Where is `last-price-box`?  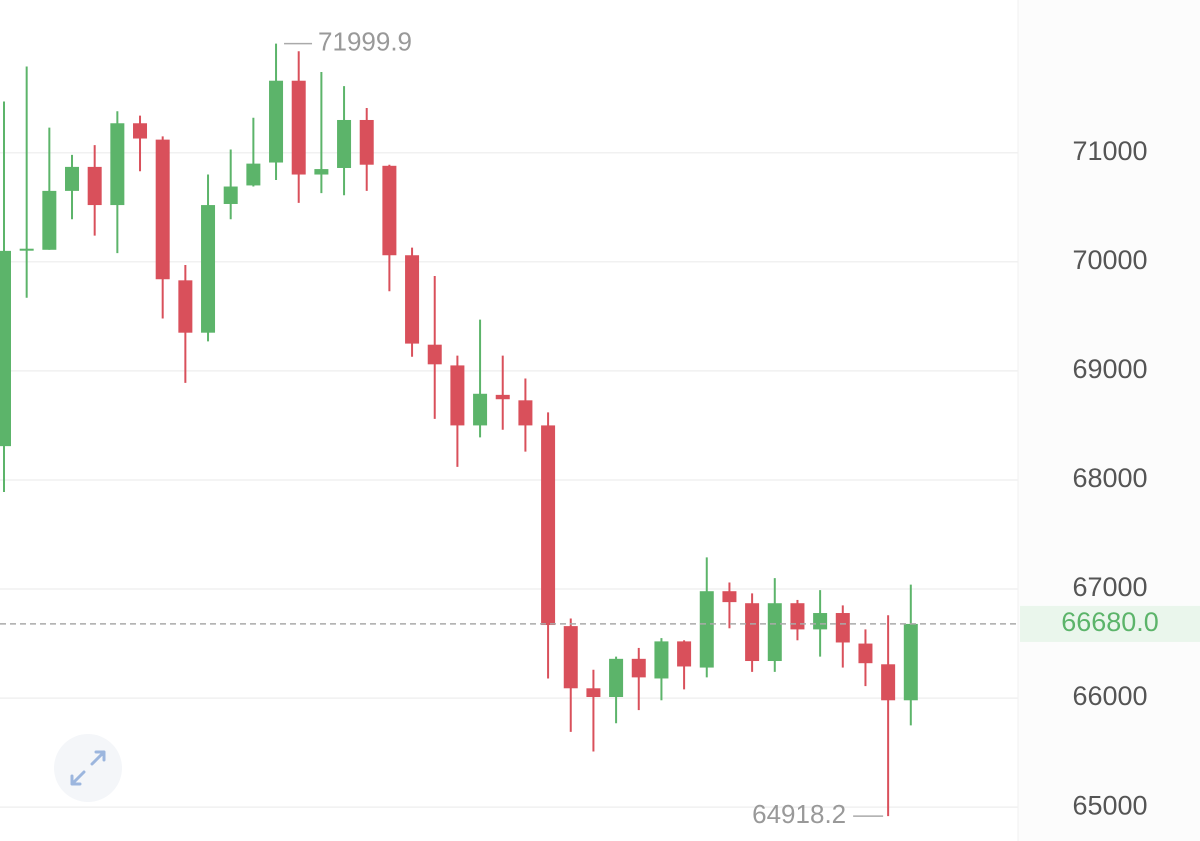 last-price-box is located at coordinates (1110, 623).